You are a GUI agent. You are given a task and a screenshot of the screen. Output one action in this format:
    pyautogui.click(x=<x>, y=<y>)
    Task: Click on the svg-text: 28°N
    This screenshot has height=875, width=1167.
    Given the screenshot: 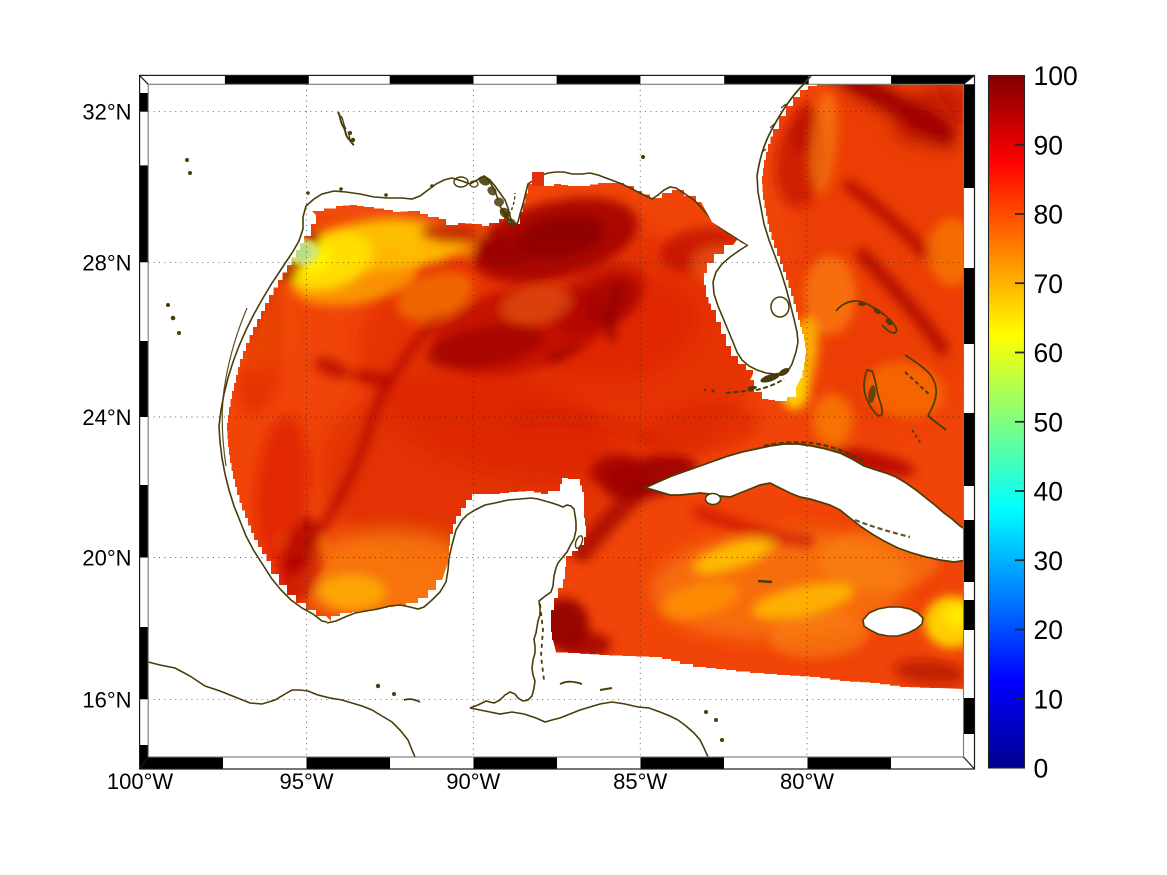 What is the action you would take?
    pyautogui.click(x=106, y=262)
    